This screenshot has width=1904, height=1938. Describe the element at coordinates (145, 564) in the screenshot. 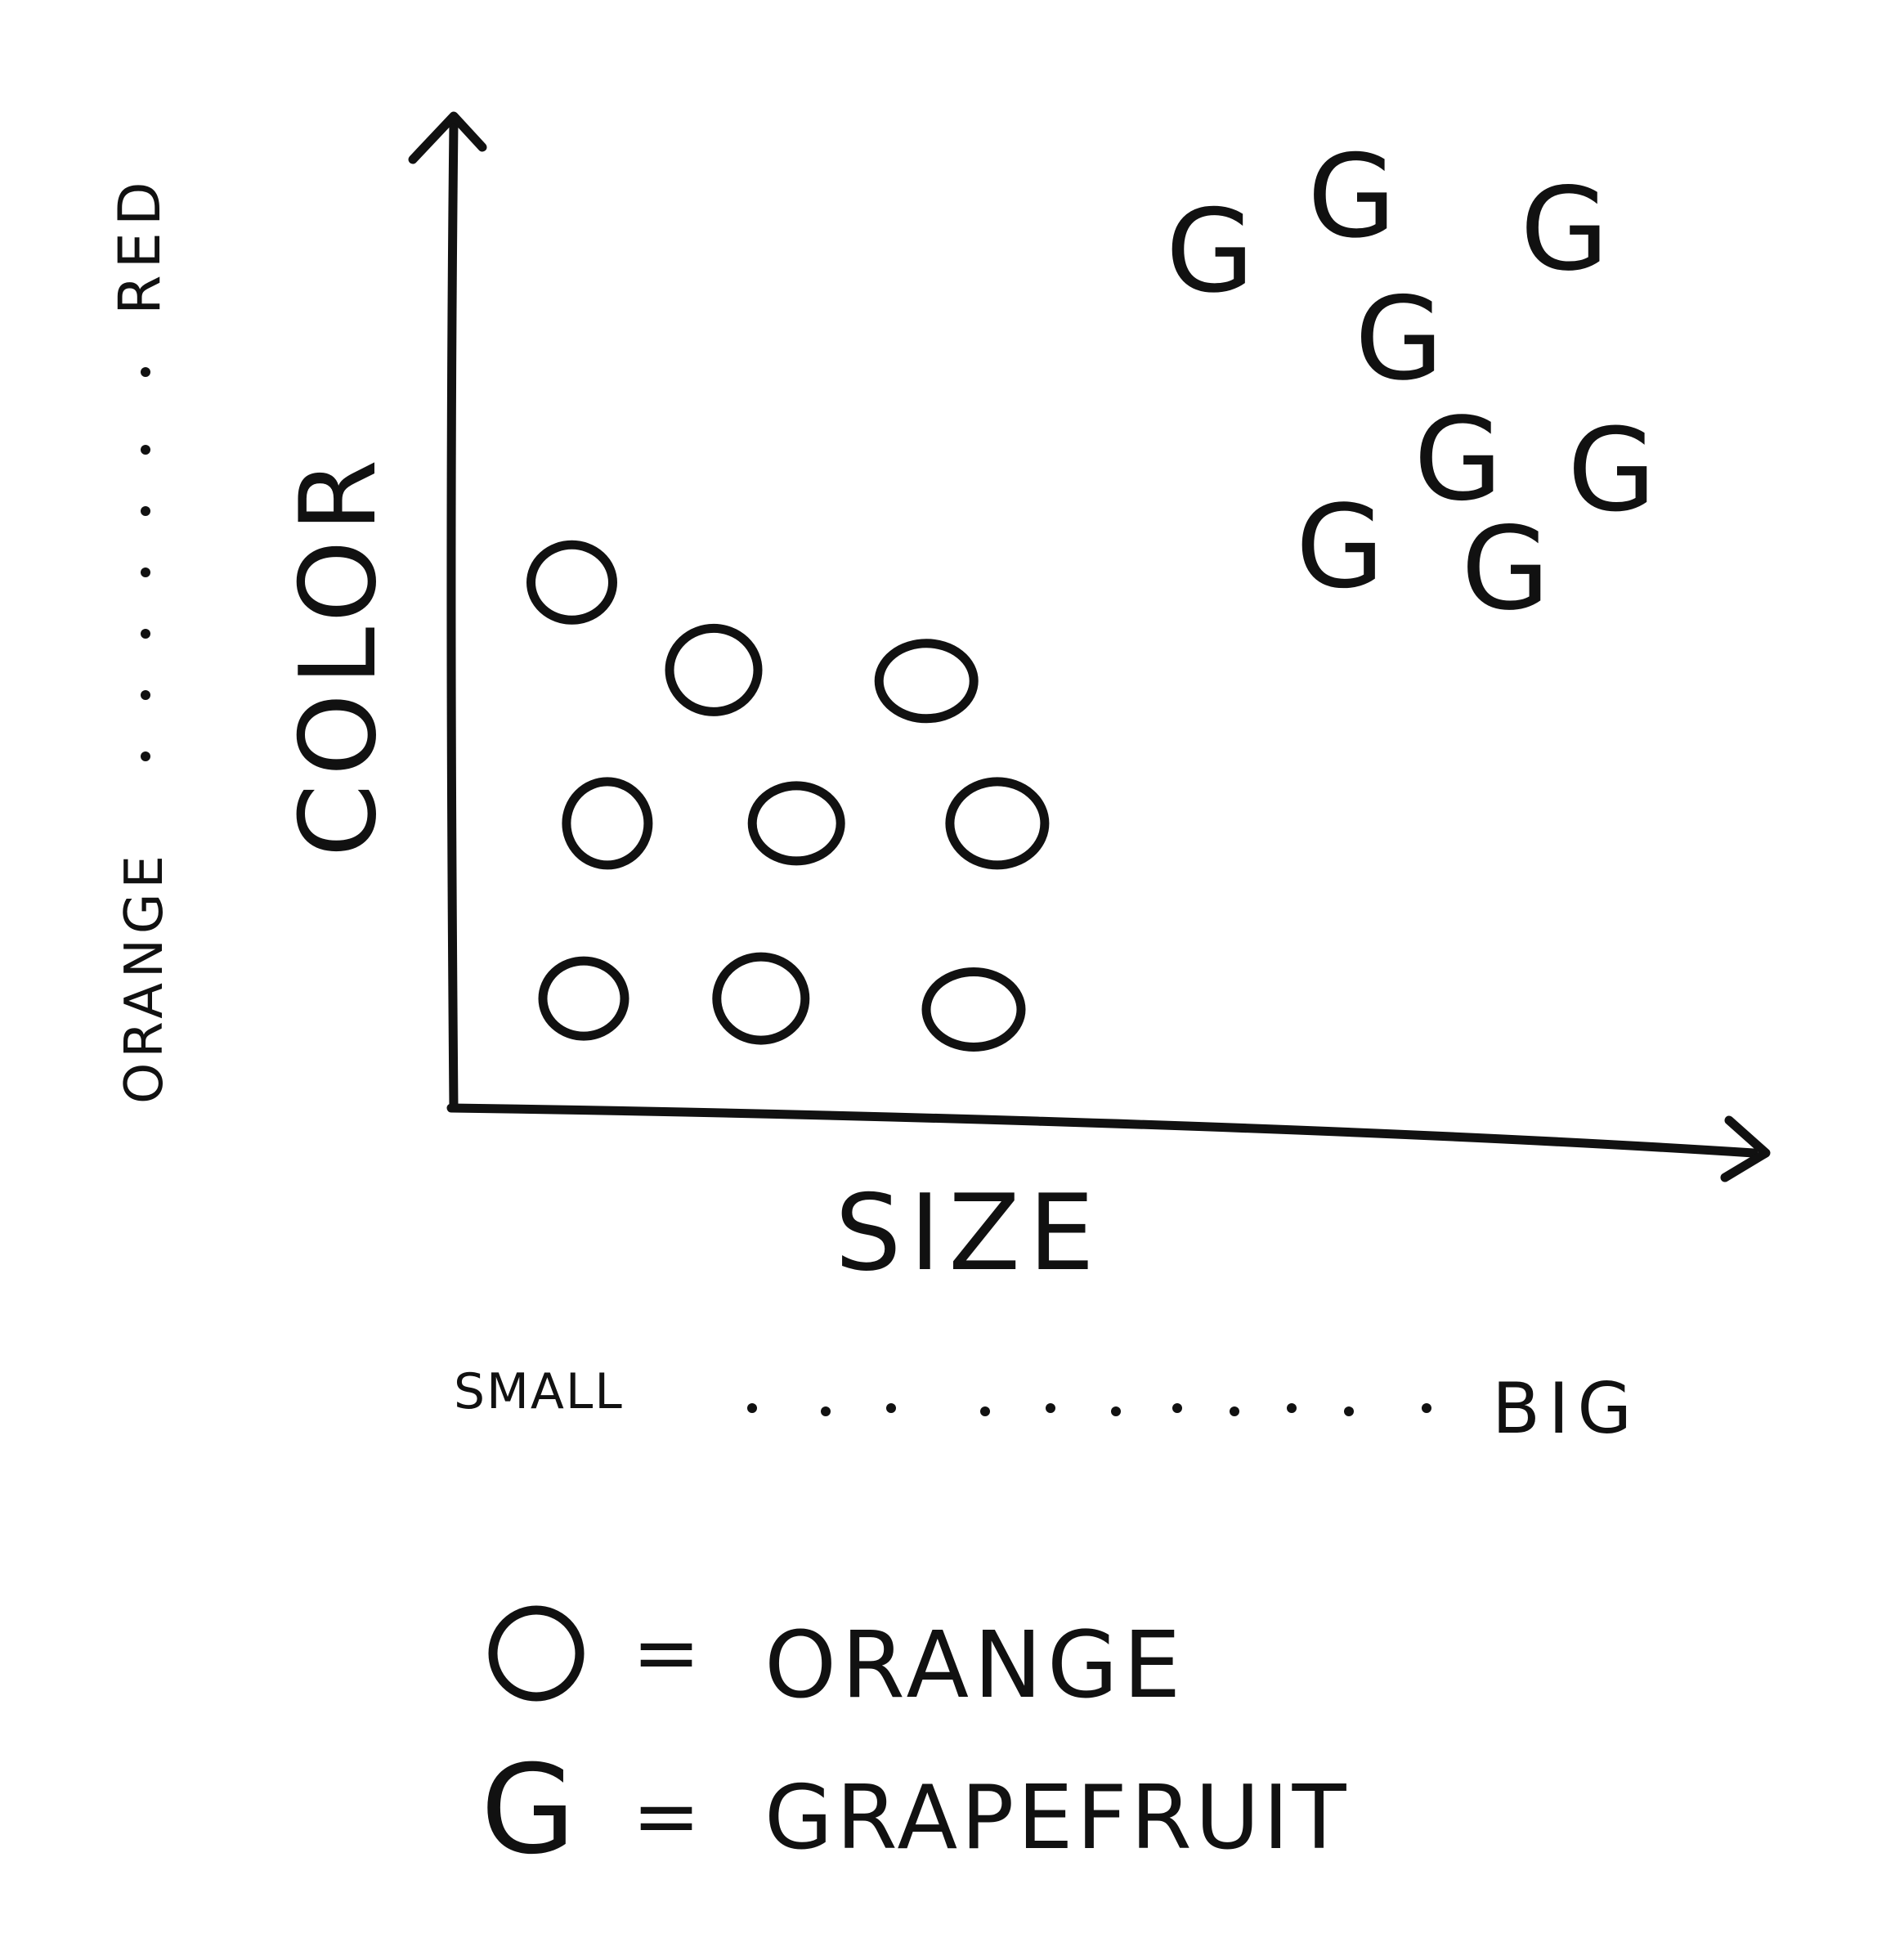

I see `y-scale-dots` at that location.